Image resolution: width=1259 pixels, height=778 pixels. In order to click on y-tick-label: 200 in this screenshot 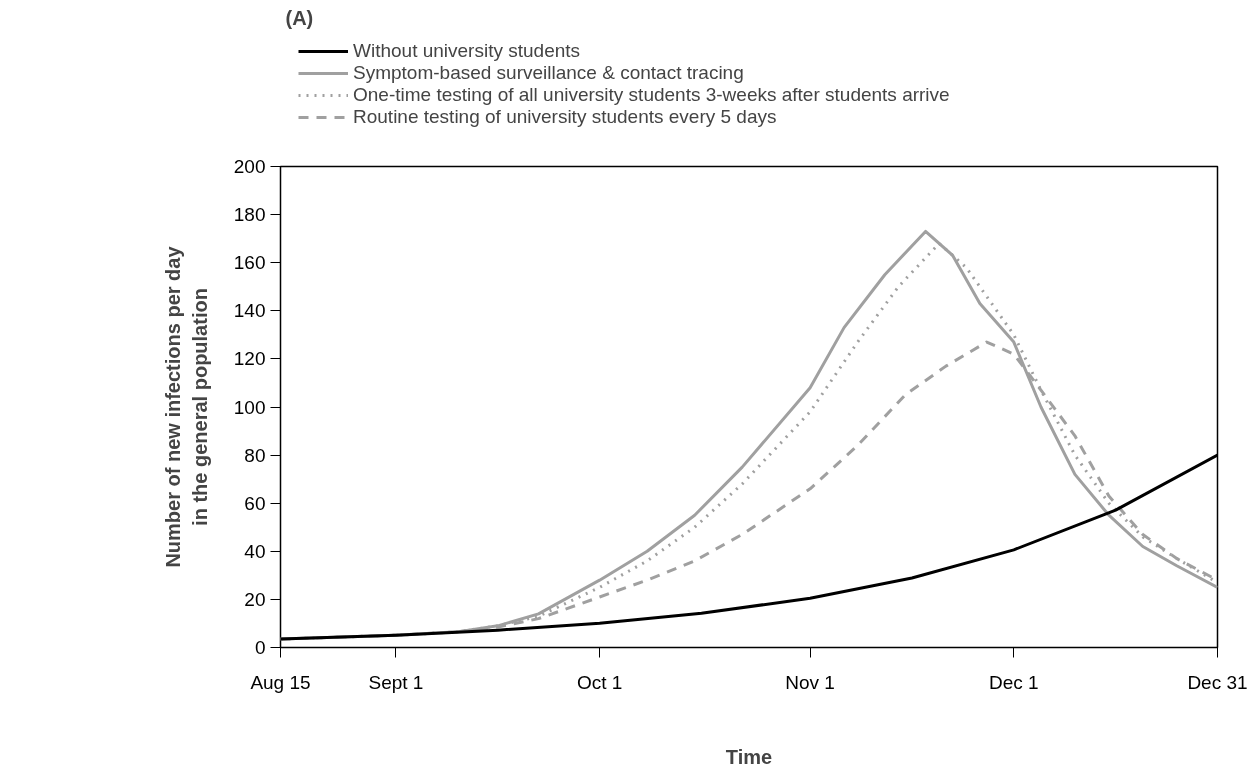, I will do `click(249, 166)`.